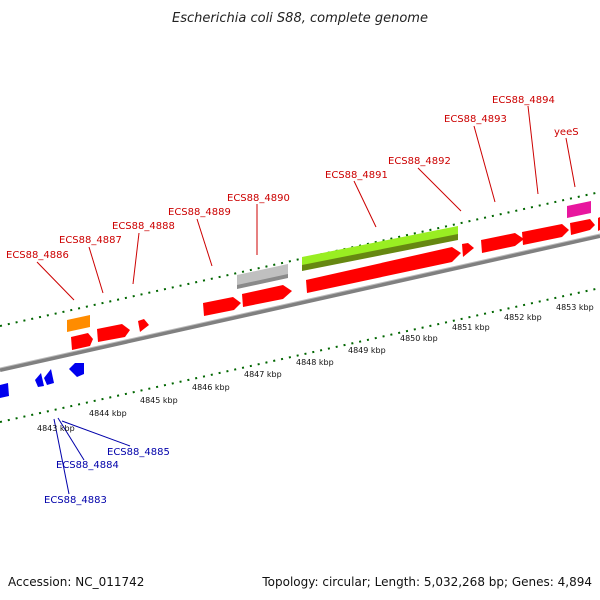  Describe the element at coordinates (475, 119) in the screenshot. I see `gene-label: ECS88_4893` at that location.